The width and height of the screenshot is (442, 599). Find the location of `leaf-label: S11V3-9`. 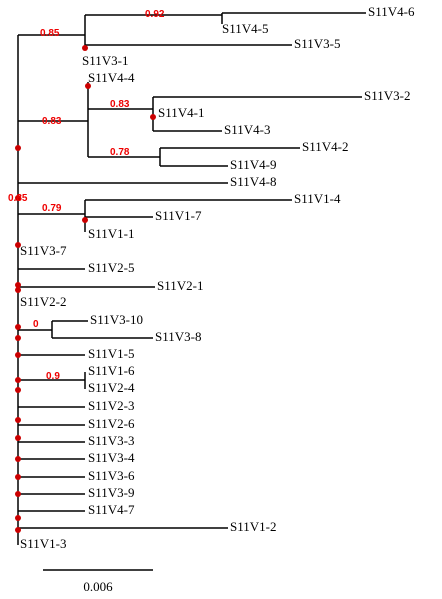

leaf-label: S11V3-9 is located at coordinates (111, 492).